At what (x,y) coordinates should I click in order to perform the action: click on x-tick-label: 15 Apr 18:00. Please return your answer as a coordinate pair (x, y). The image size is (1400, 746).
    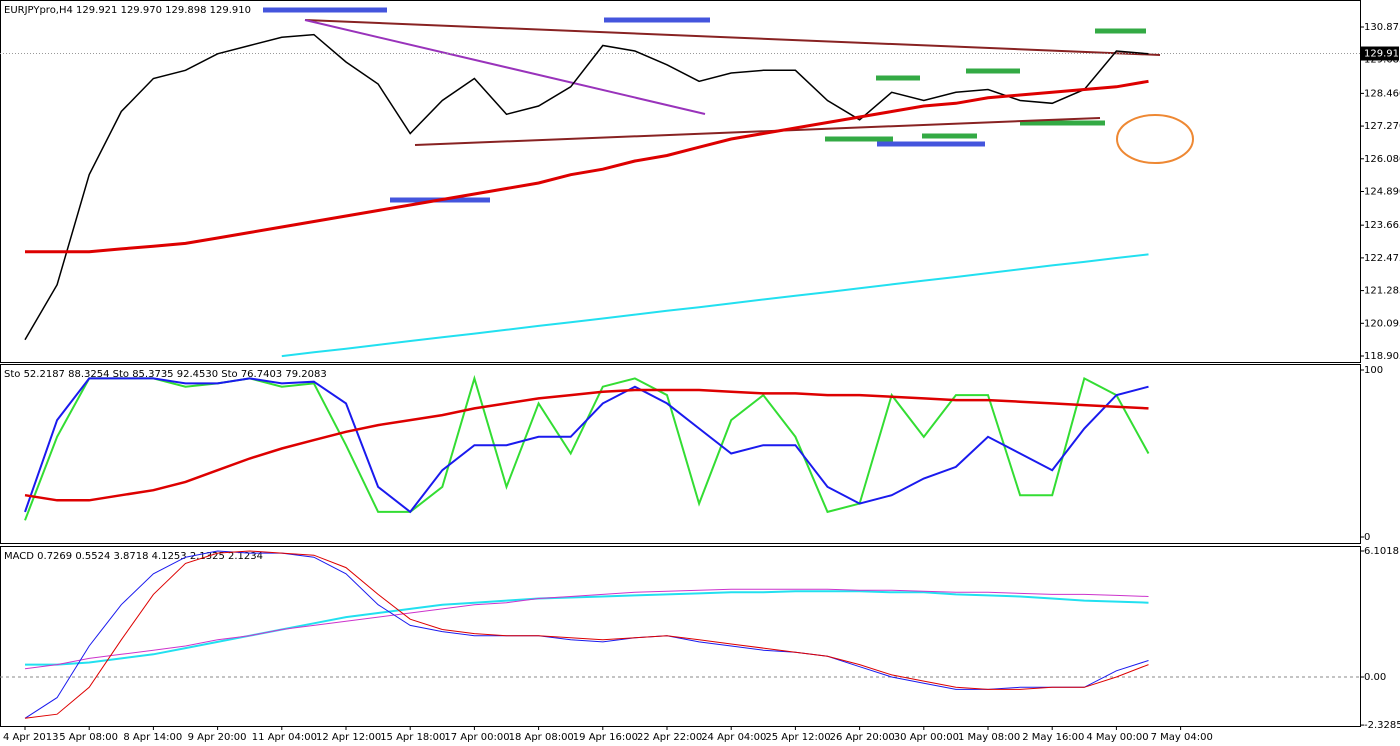
    Looking at the image, I should click on (412, 737).